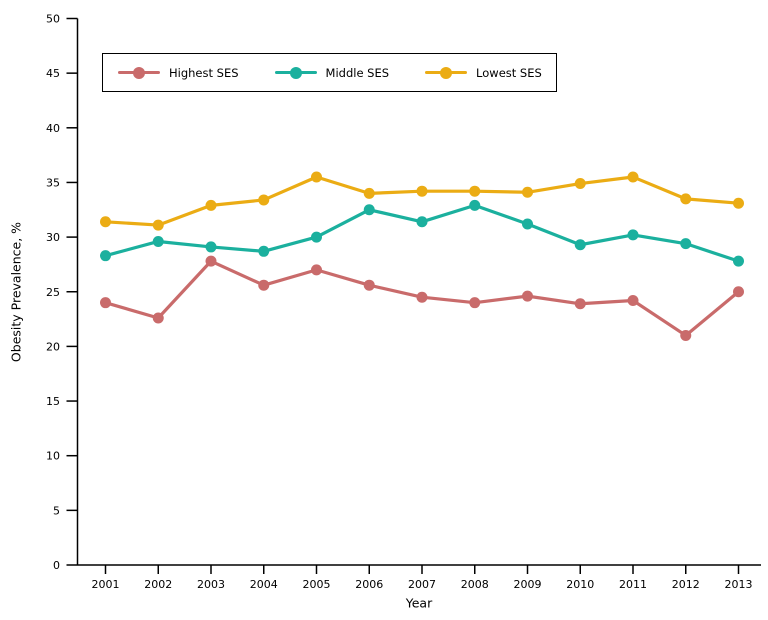 Image resolution: width=768 pixels, height=620 pixels. What do you see at coordinates (422, 191) in the screenshot?
I see `point-lowest-ses-2007` at bounding box center [422, 191].